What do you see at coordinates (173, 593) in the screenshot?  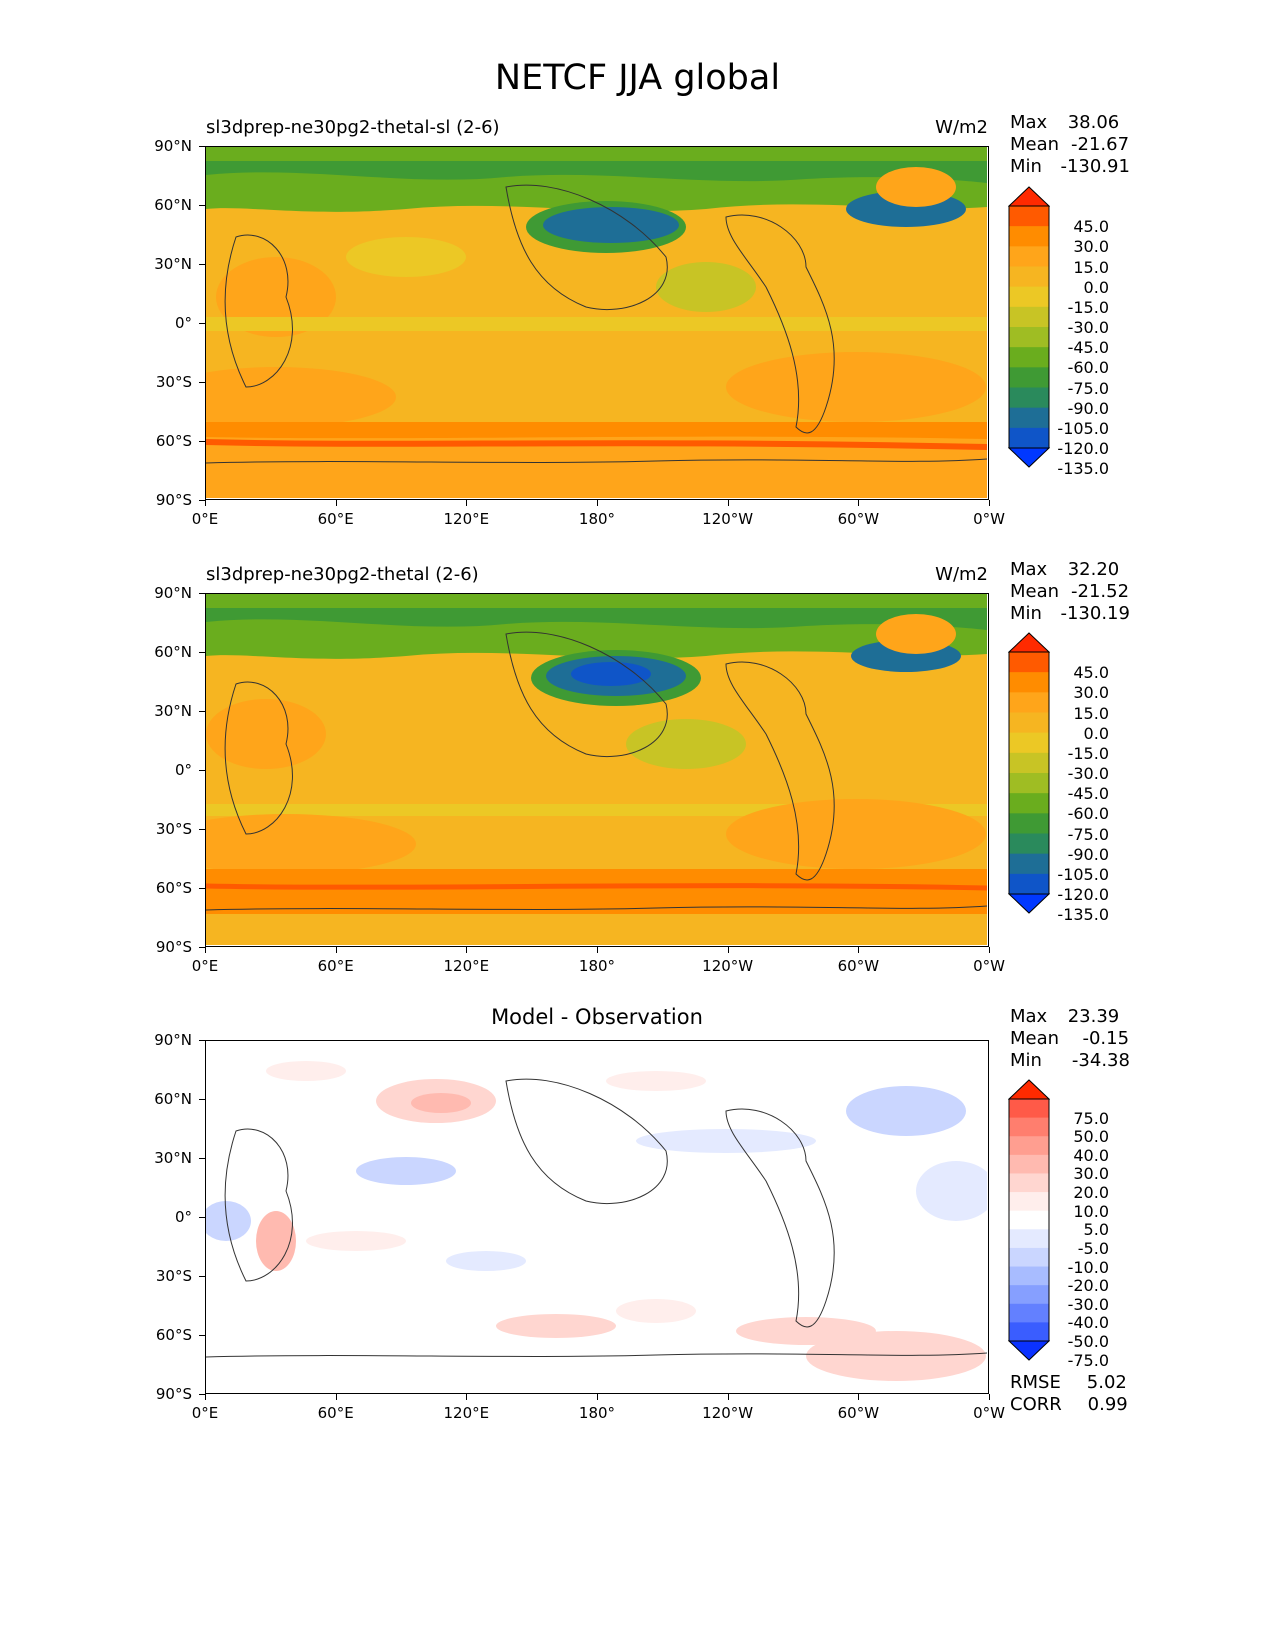 I see `lat-tick-label: 90°N` at bounding box center [173, 593].